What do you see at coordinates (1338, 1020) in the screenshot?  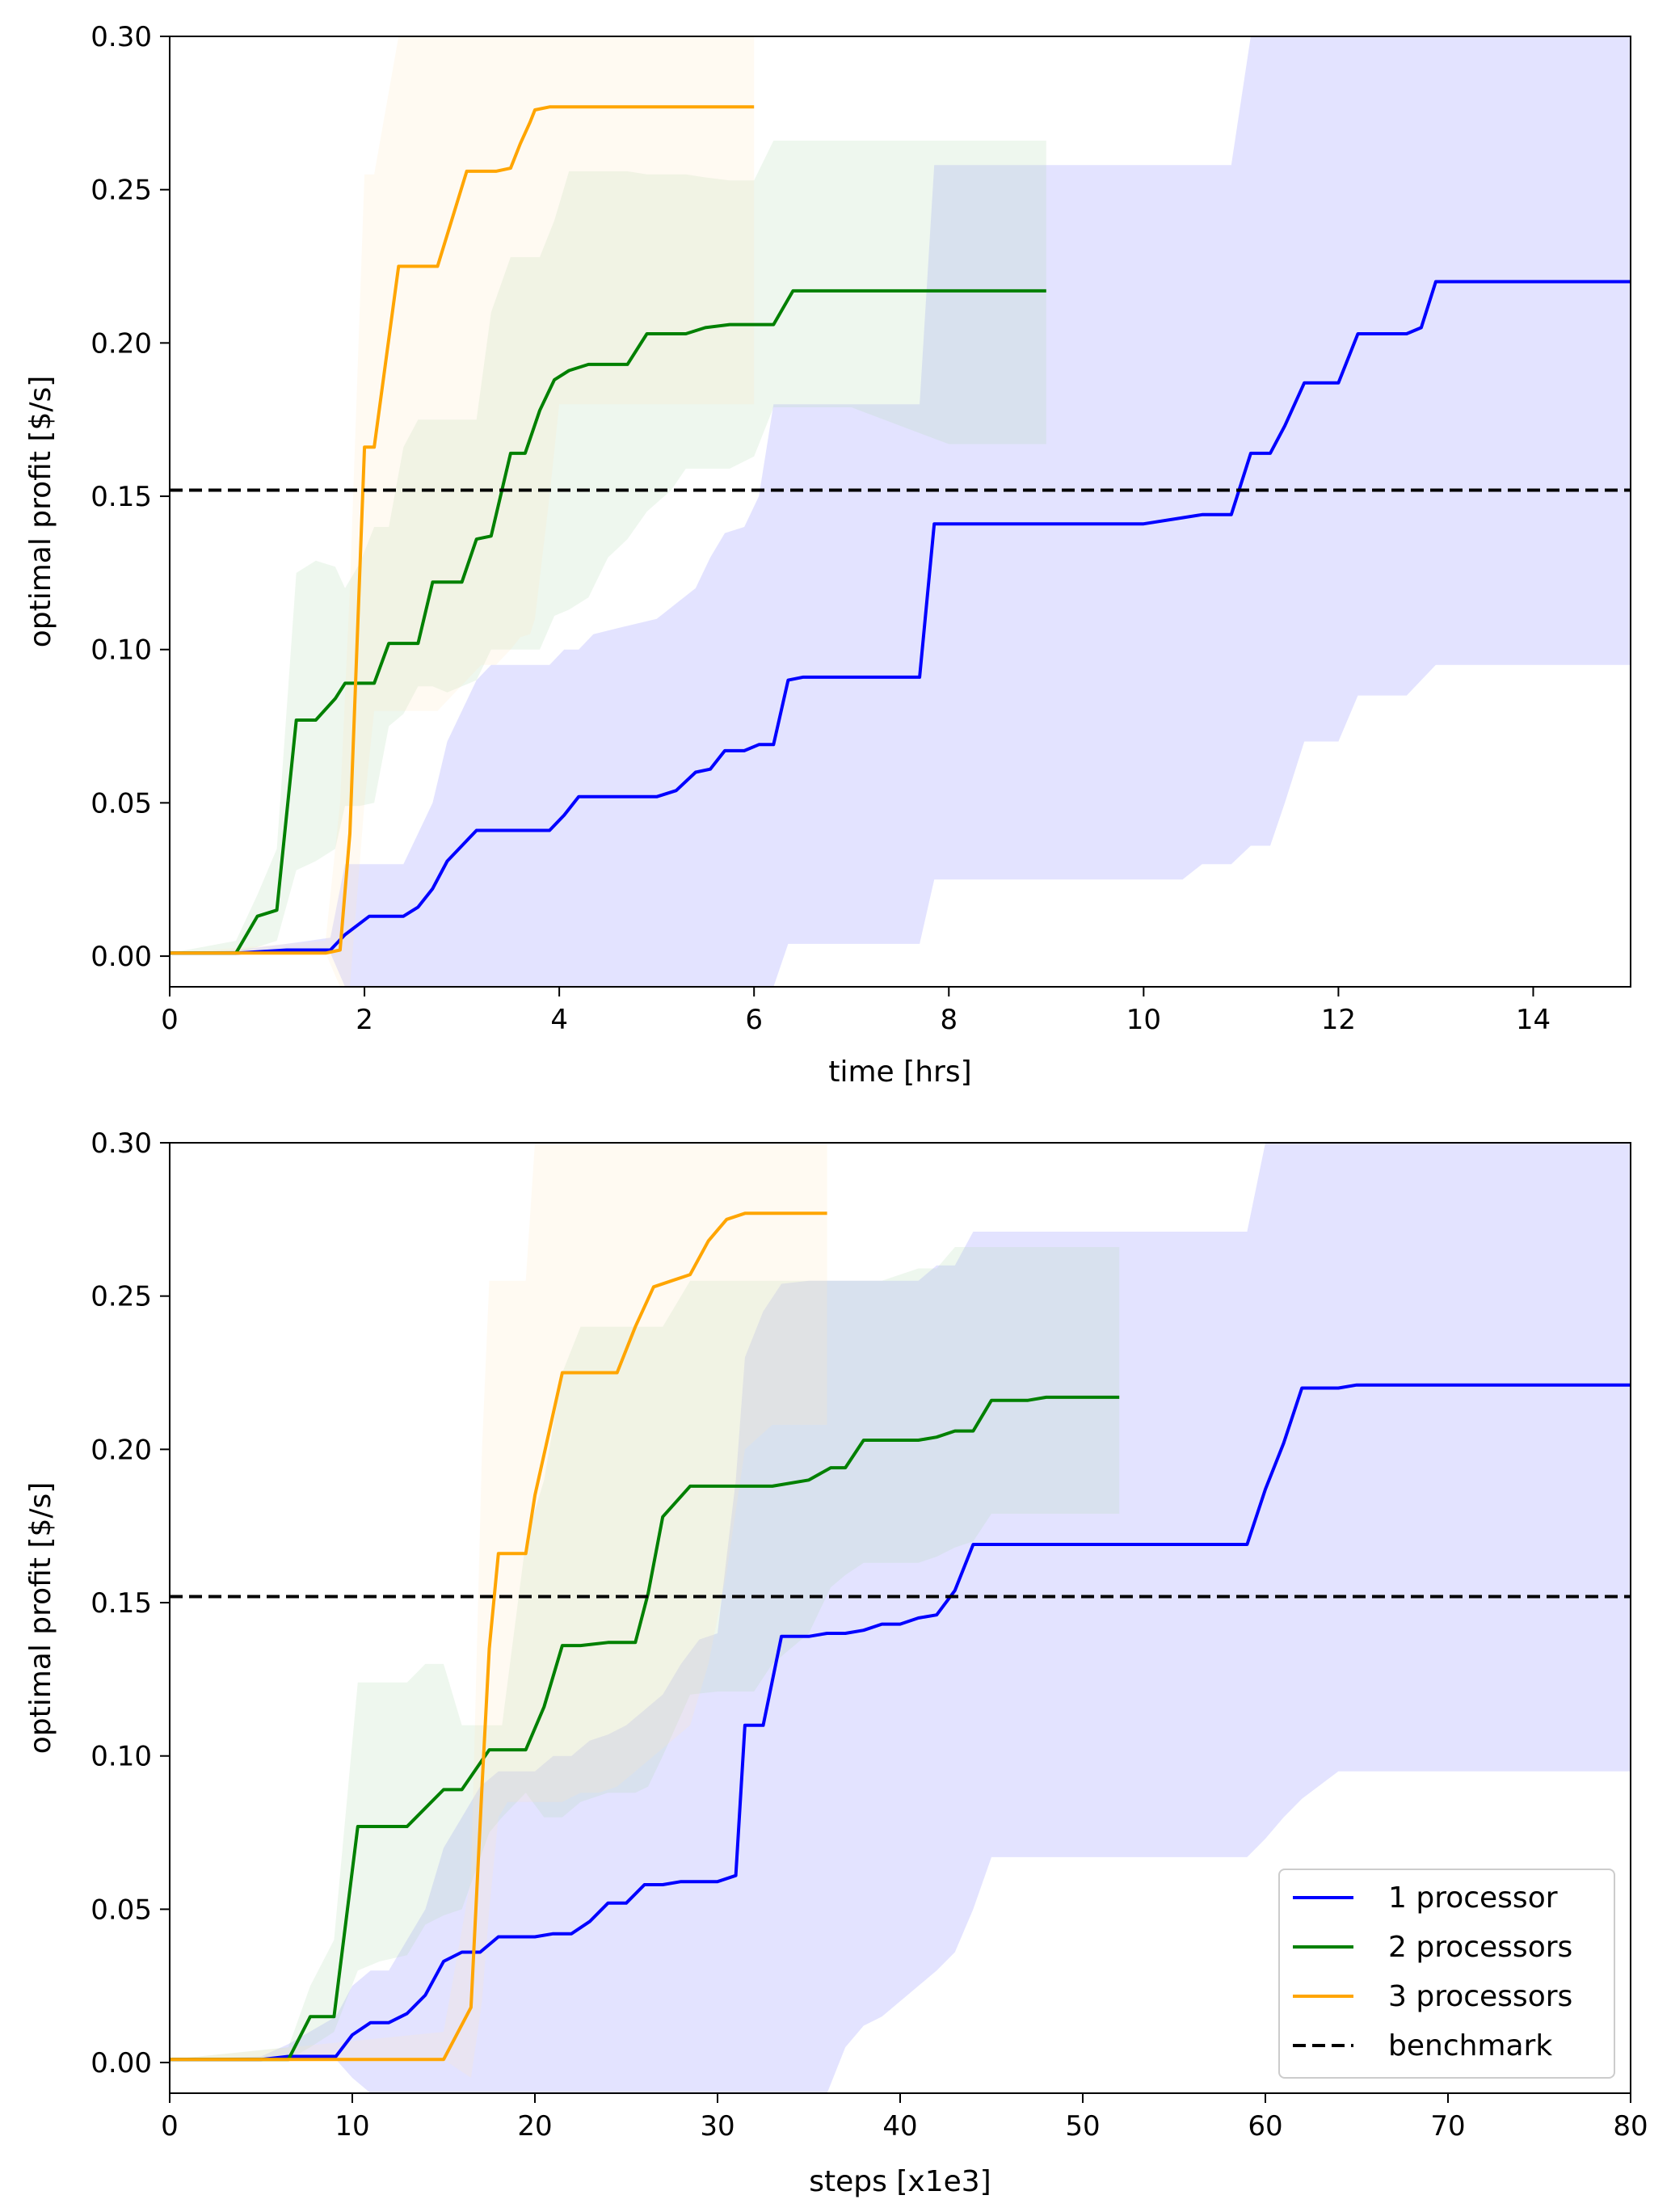 I see `x-tick-label: 12` at bounding box center [1338, 1020].